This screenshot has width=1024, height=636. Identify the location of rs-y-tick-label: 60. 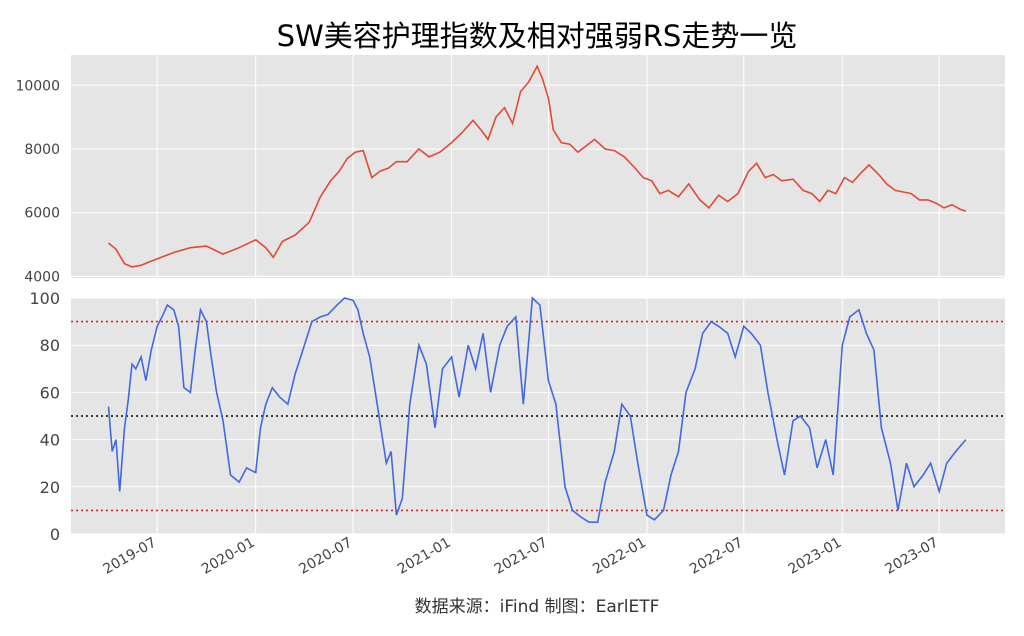
(50, 392).